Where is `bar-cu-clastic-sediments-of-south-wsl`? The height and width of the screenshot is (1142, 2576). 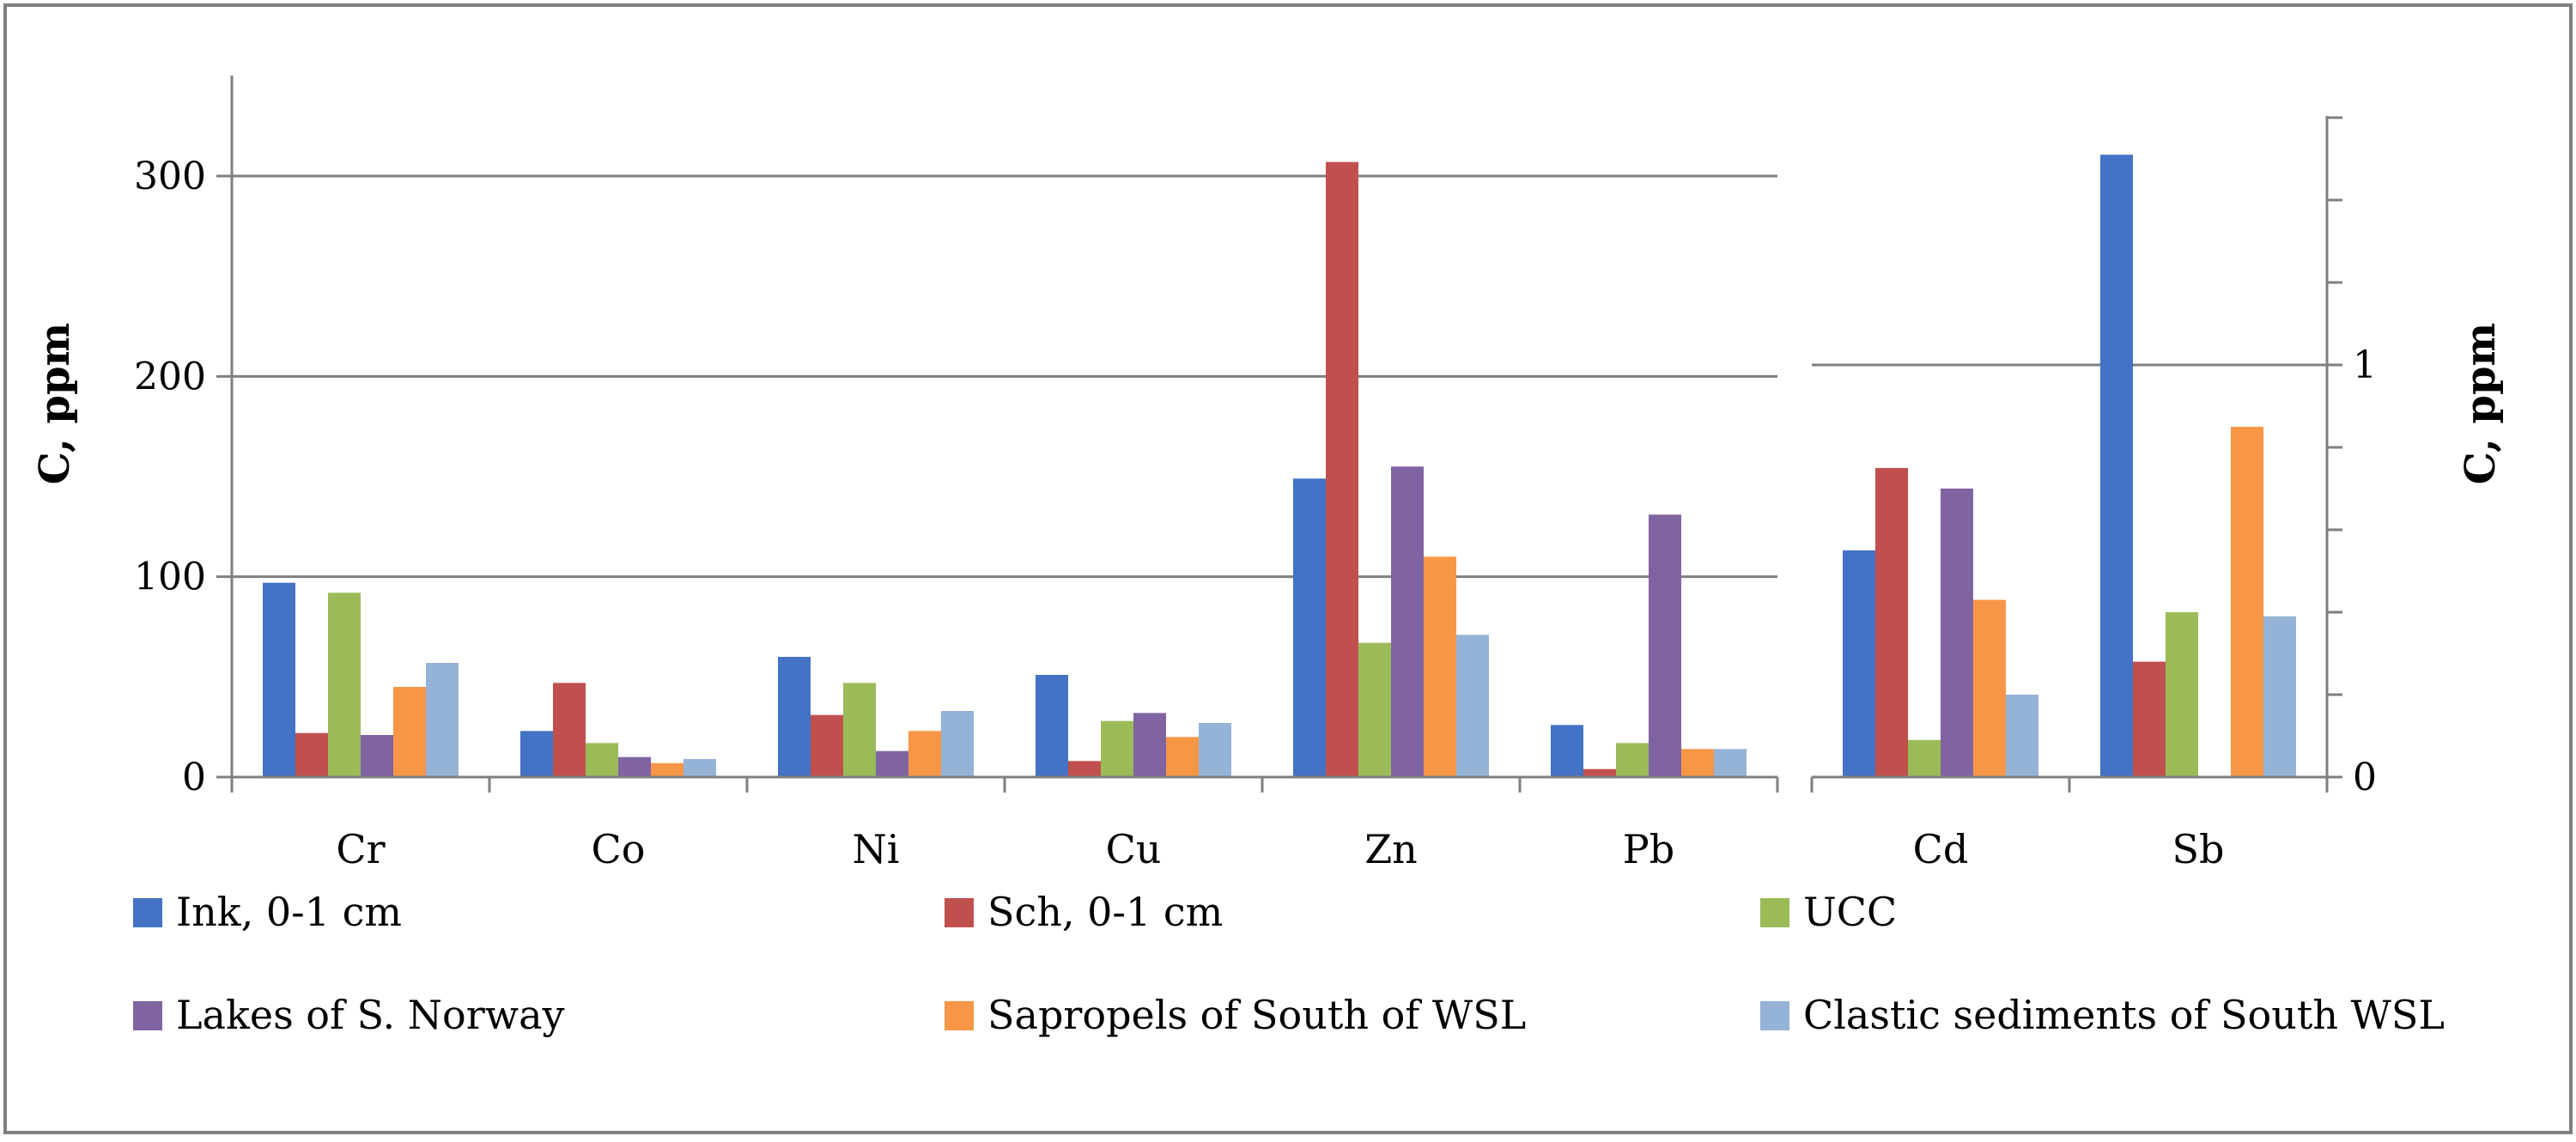 bar-cu-clastic-sediments-of-south-wsl is located at coordinates (1215, 750).